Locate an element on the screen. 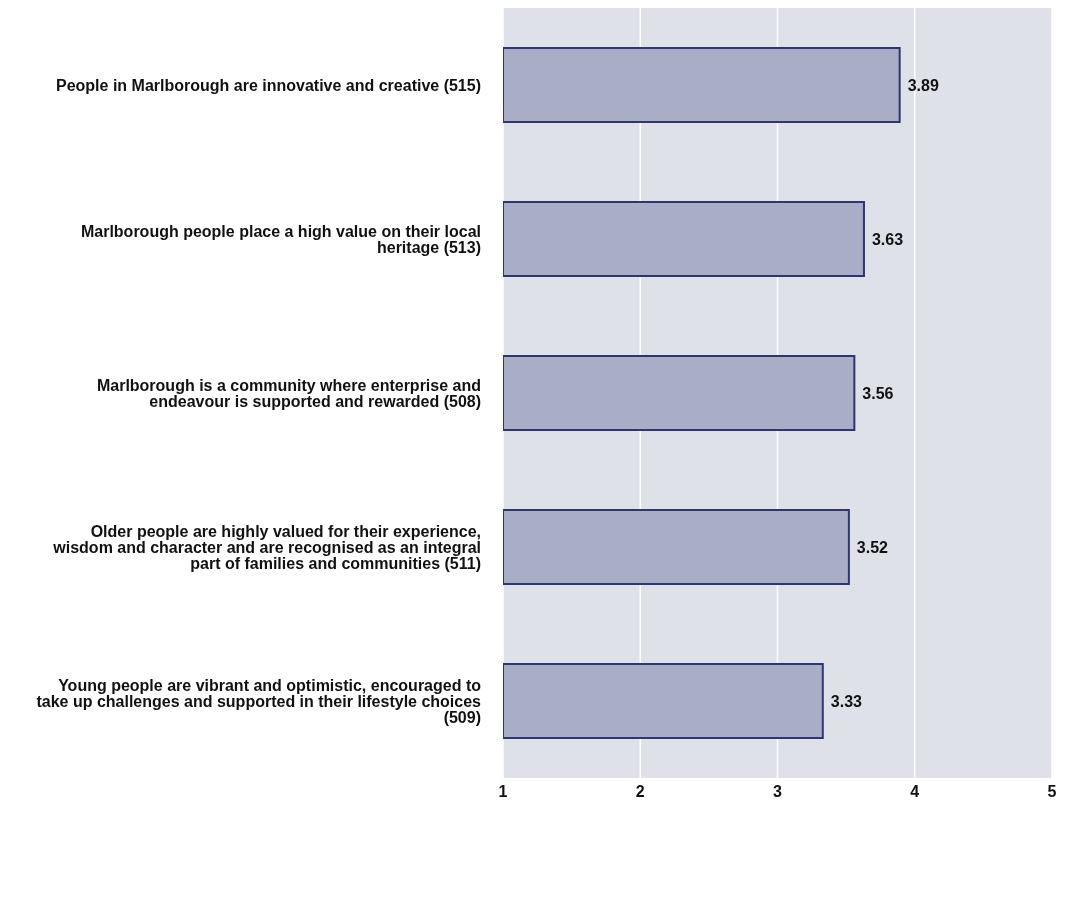  data-label: 3.33 is located at coordinates (846, 701).